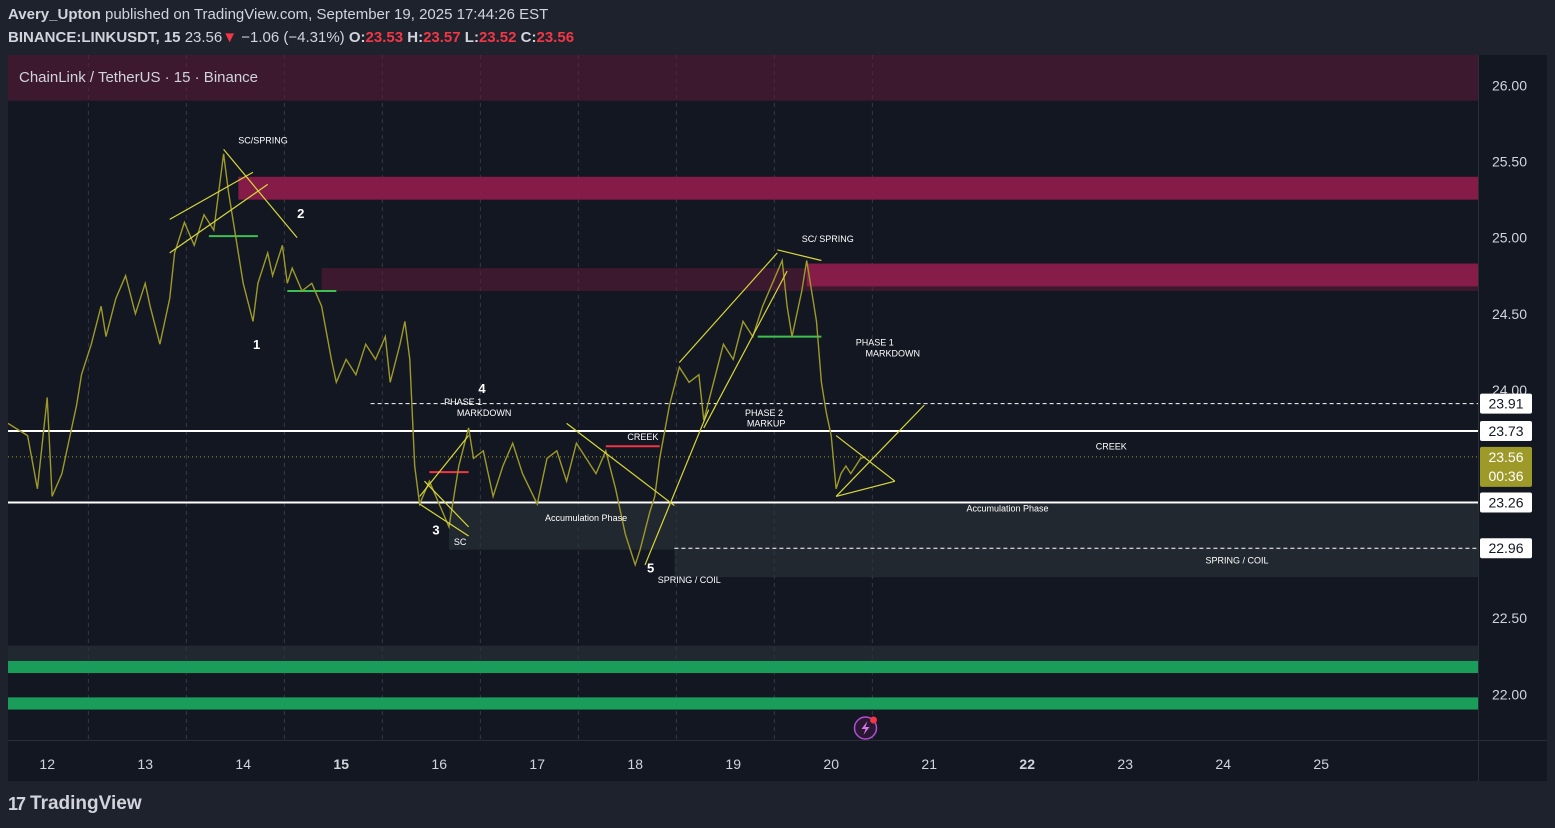  Describe the element at coordinates (471, 37) in the screenshot. I see `low-label: L:` at that location.